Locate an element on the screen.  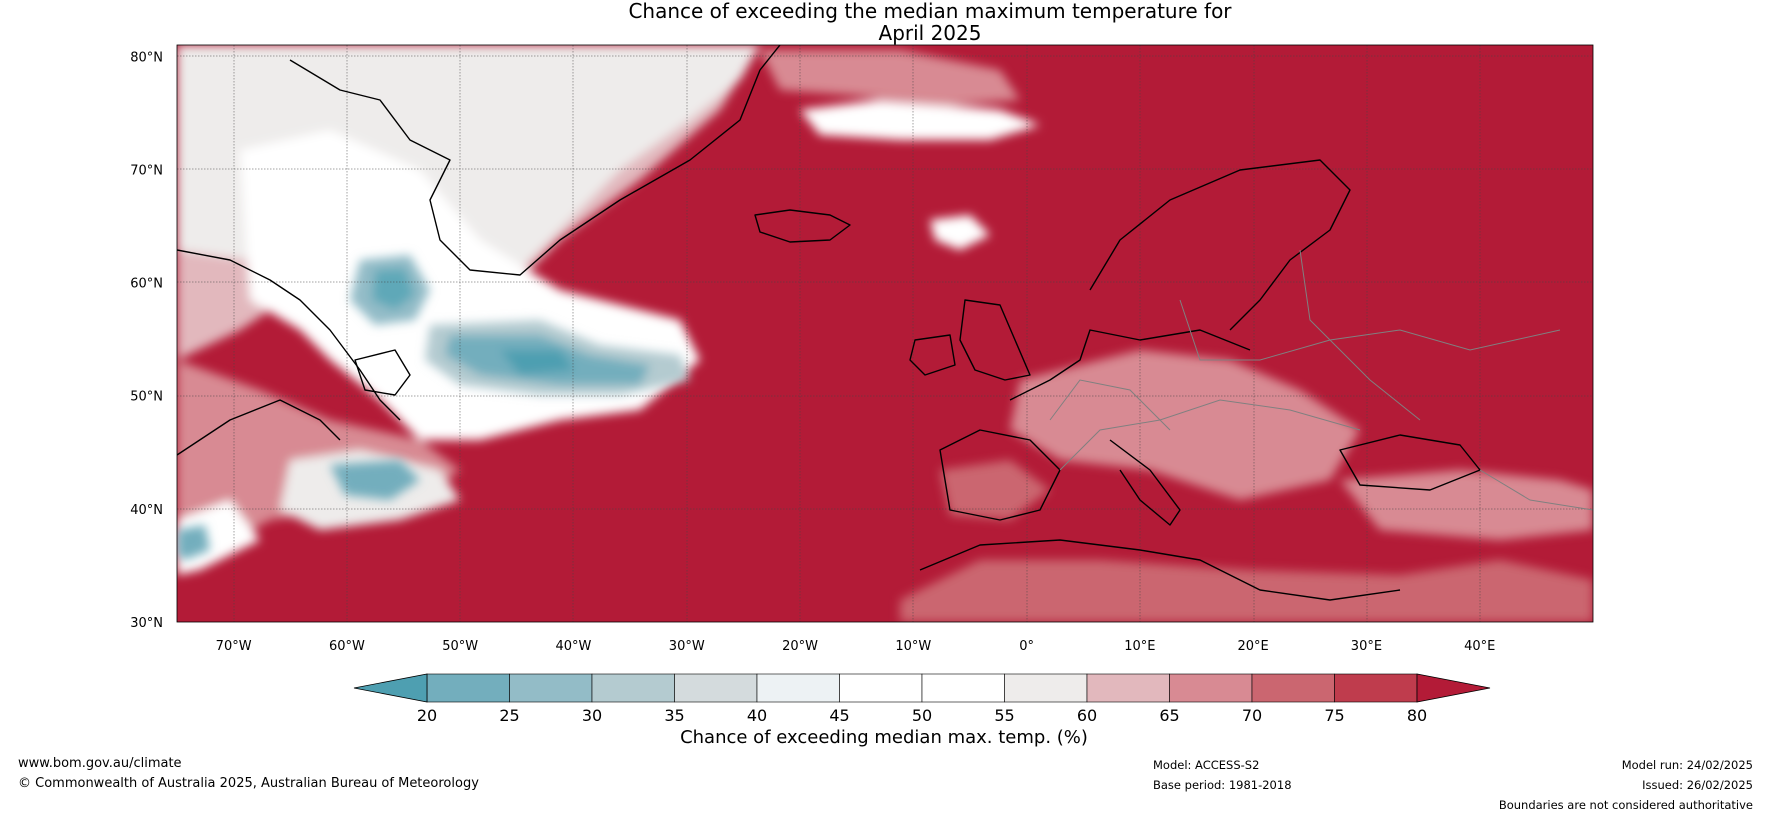
lon-tick-label: 50°W is located at coordinates (460, 646).